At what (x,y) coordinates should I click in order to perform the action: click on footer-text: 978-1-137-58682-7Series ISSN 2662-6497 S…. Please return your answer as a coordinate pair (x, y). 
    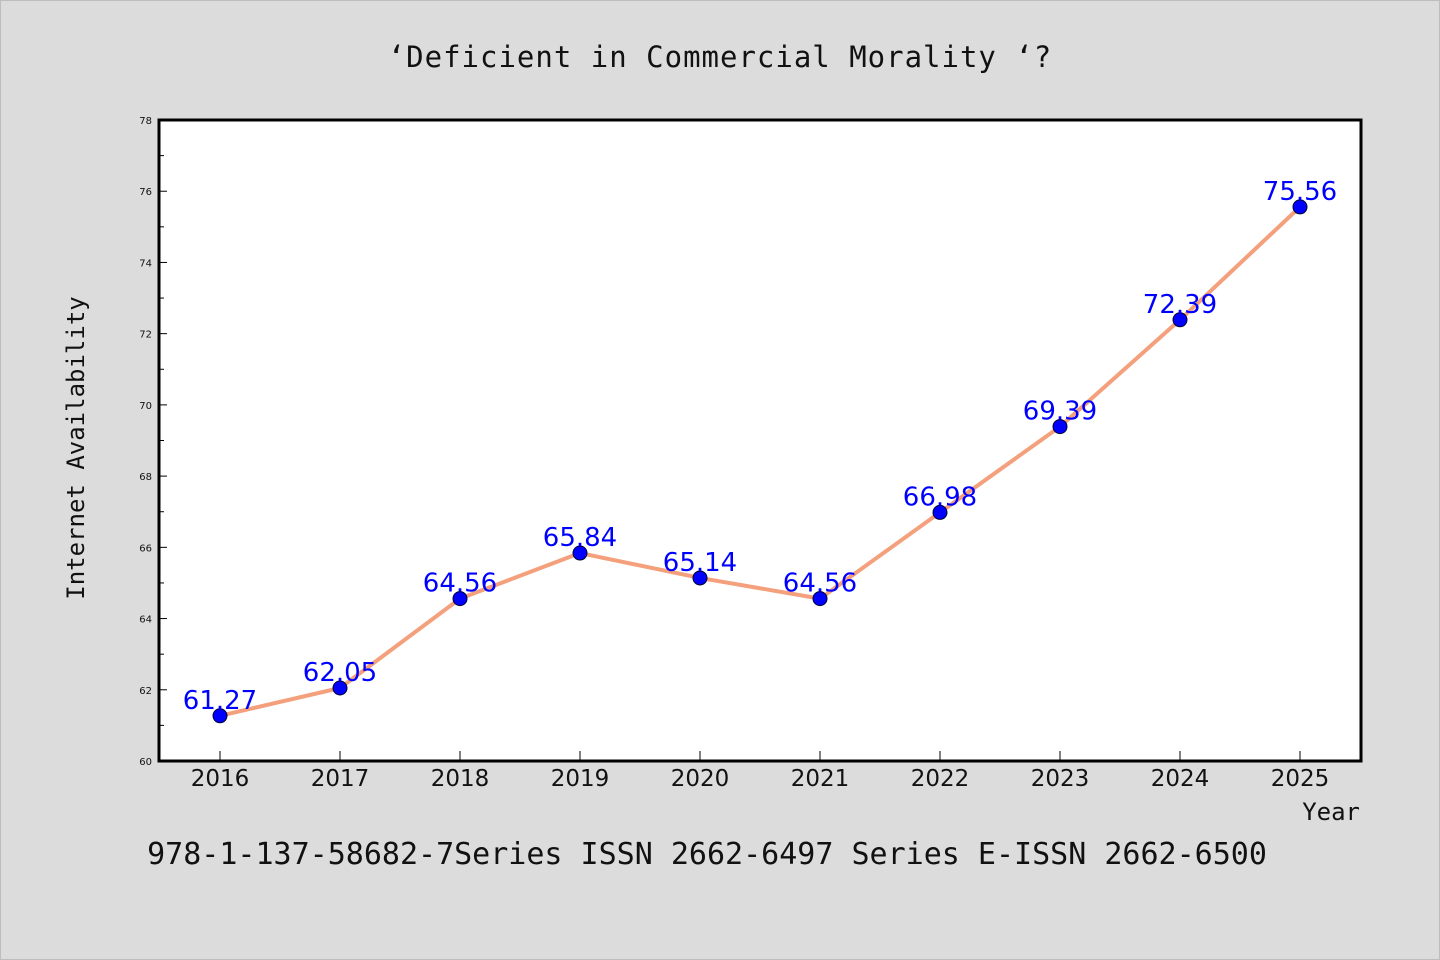
    Looking at the image, I should click on (707, 854).